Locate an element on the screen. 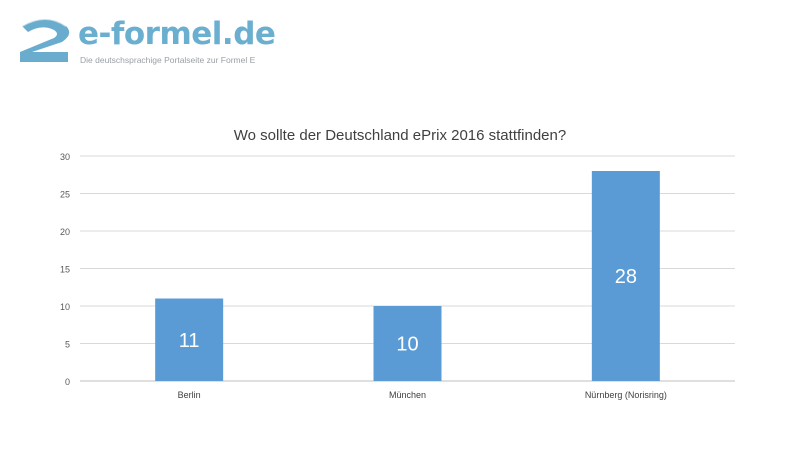  y-tick-label: 20 is located at coordinates (65, 232).